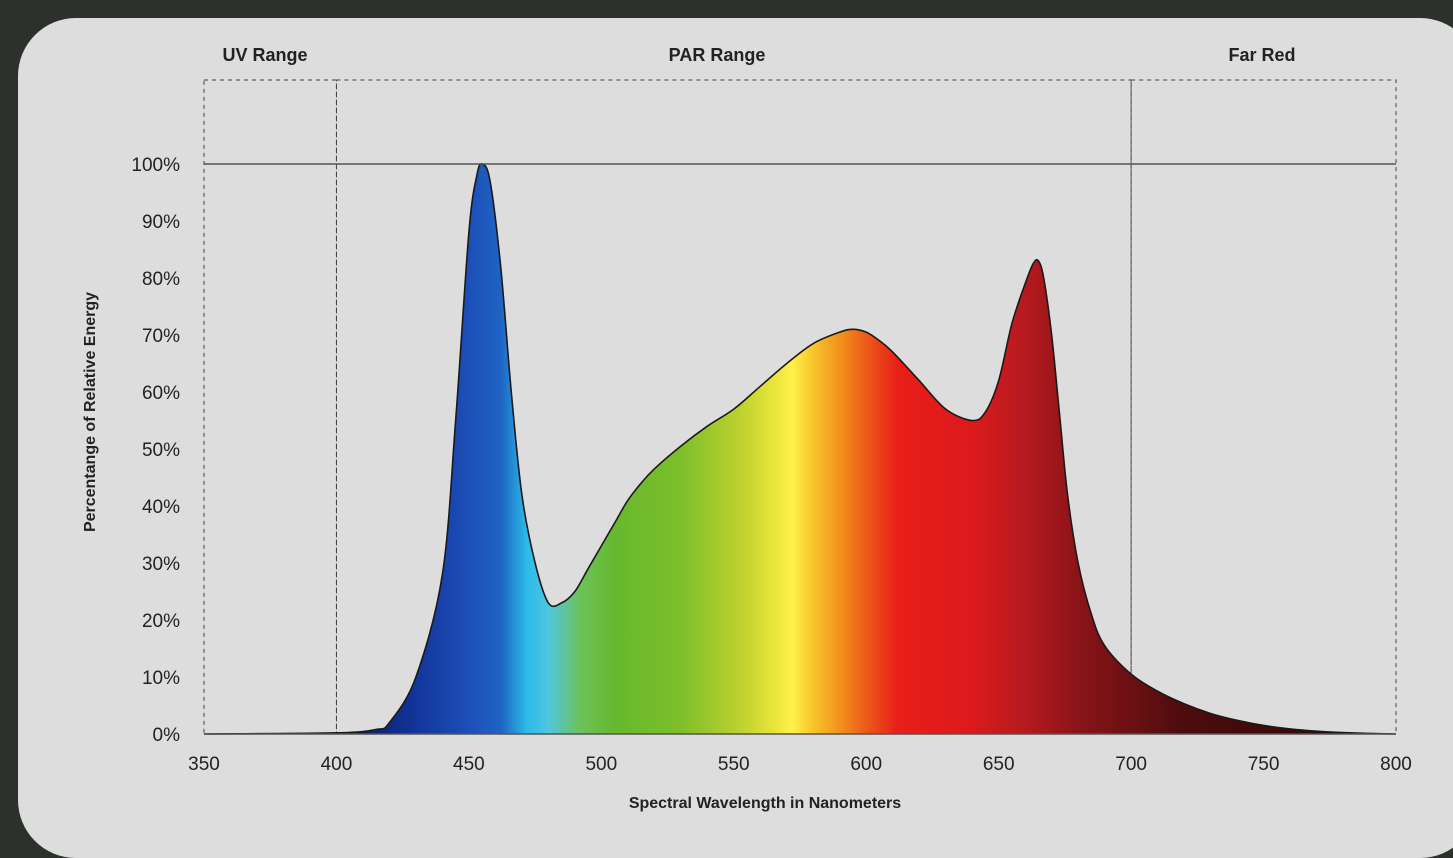  Describe the element at coordinates (161, 564) in the screenshot. I see `y-tick-label: 30%` at that location.